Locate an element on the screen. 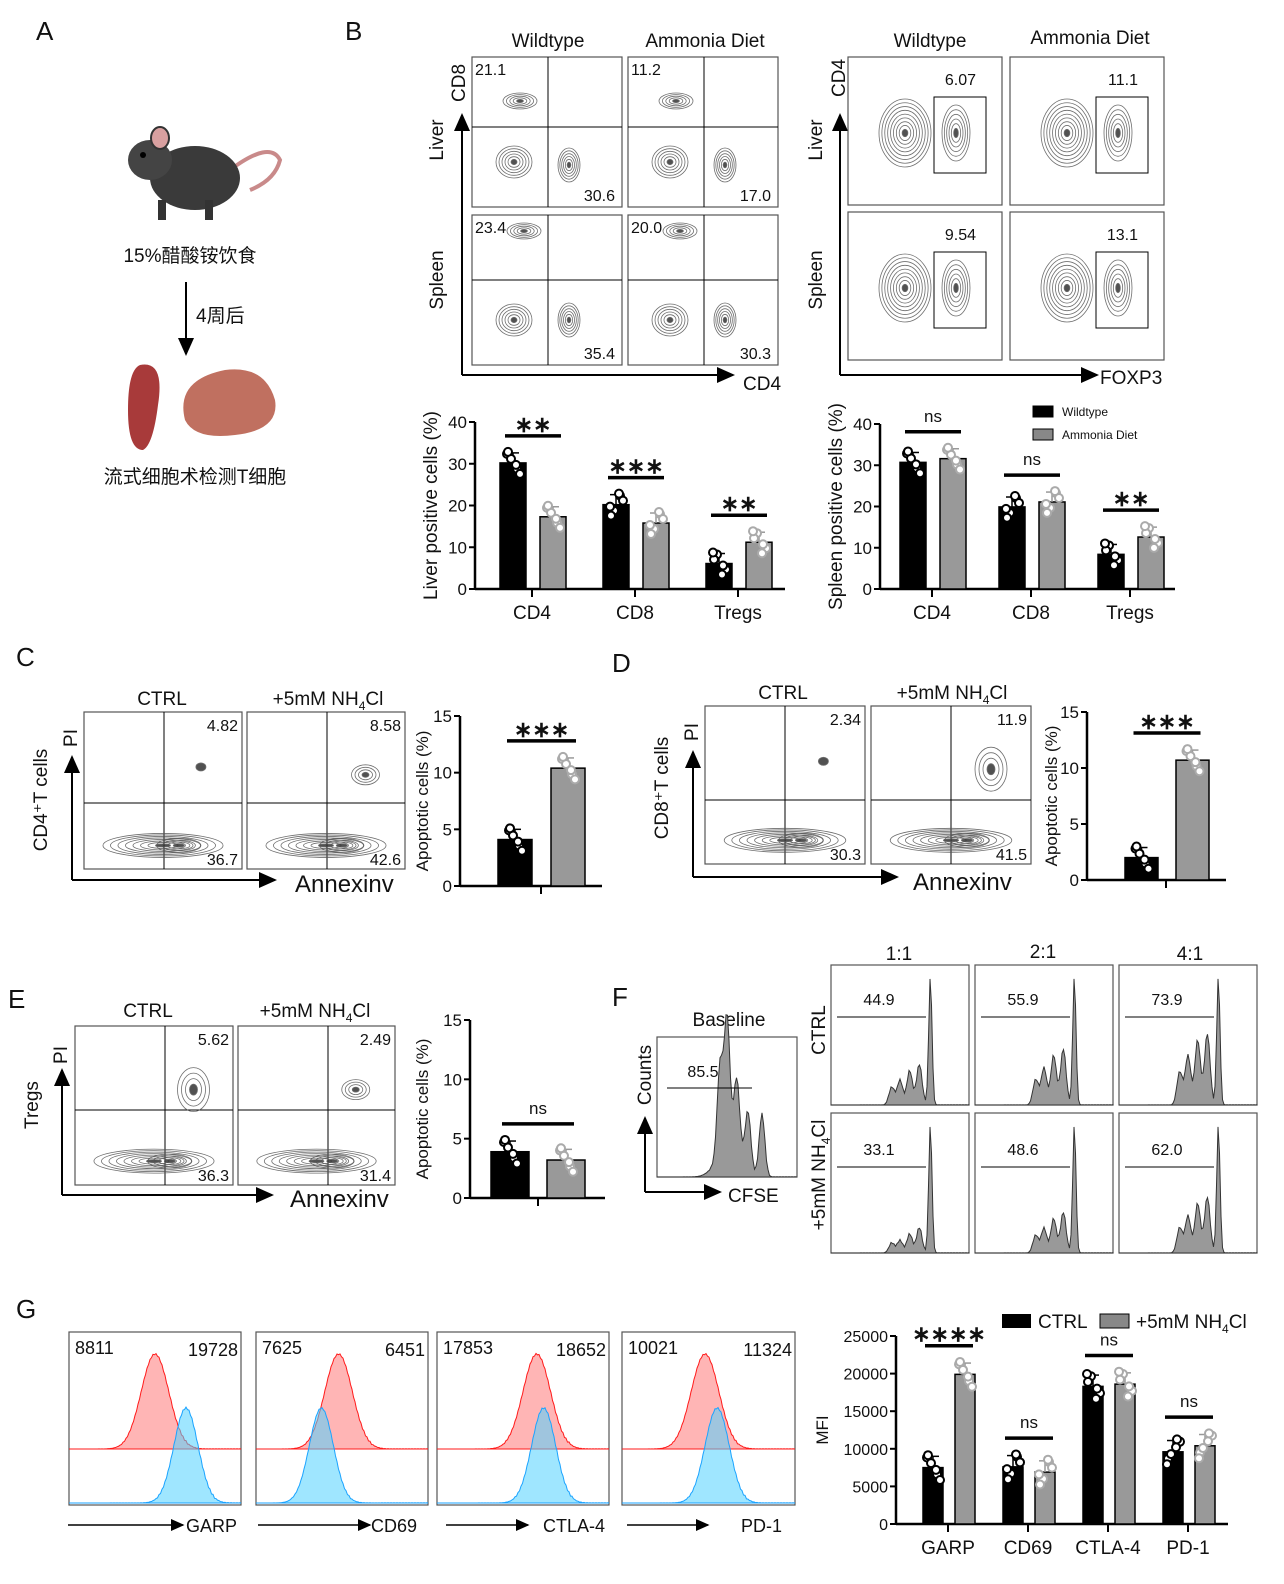 This screenshot has height=1584, width=1284. quadrant-value: 17.0 is located at coordinates (755, 196).